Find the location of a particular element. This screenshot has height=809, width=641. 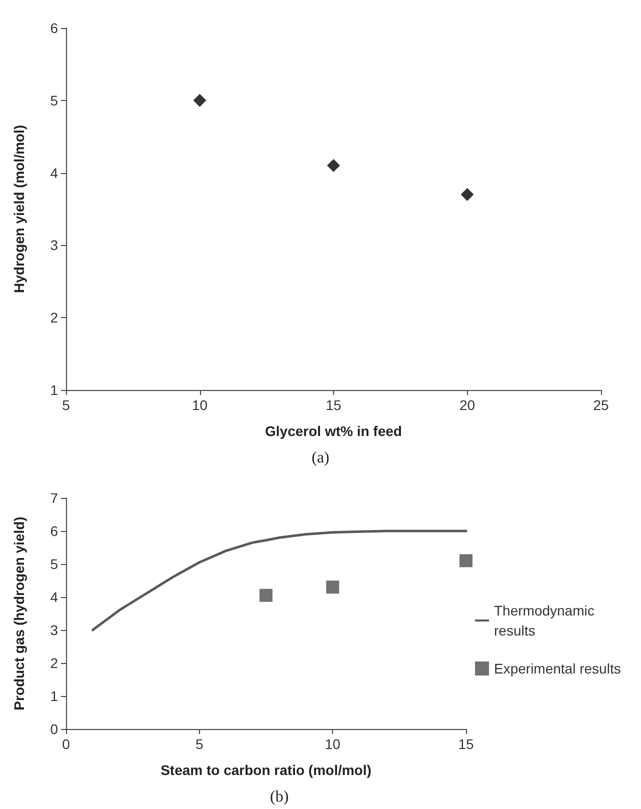

y-tick-label: 0 is located at coordinates (54, 729).